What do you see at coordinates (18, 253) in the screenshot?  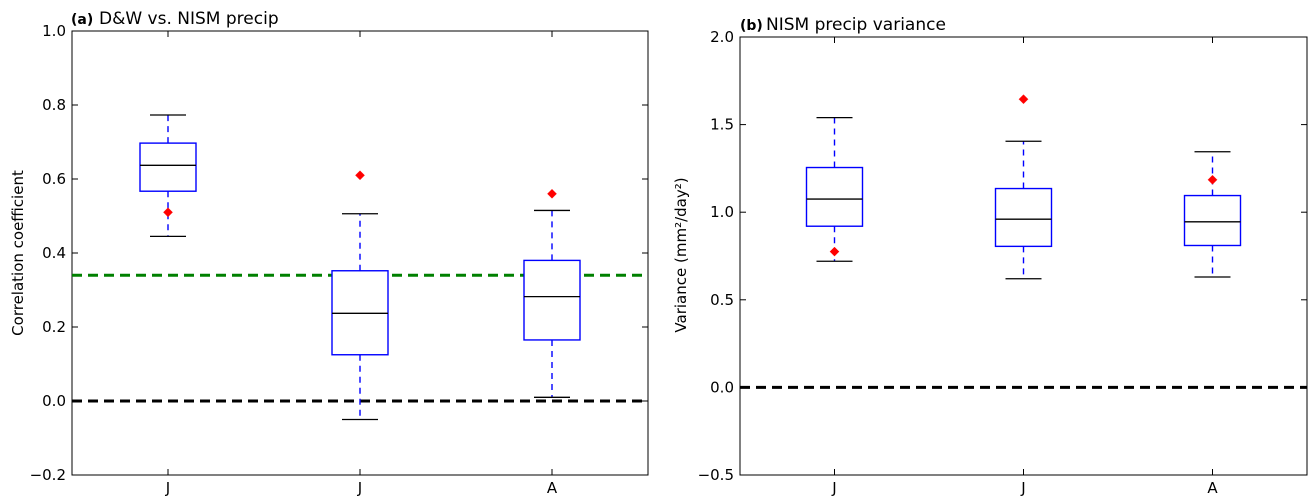 I see `panel-a-ylabel: Correlation coefficient` at bounding box center [18, 253].